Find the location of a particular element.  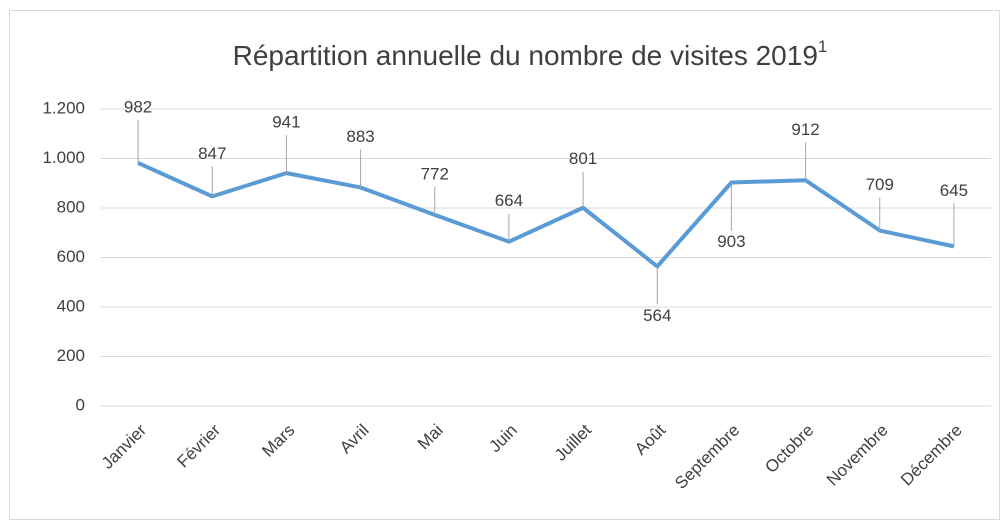

data-label: 941 is located at coordinates (286, 122).